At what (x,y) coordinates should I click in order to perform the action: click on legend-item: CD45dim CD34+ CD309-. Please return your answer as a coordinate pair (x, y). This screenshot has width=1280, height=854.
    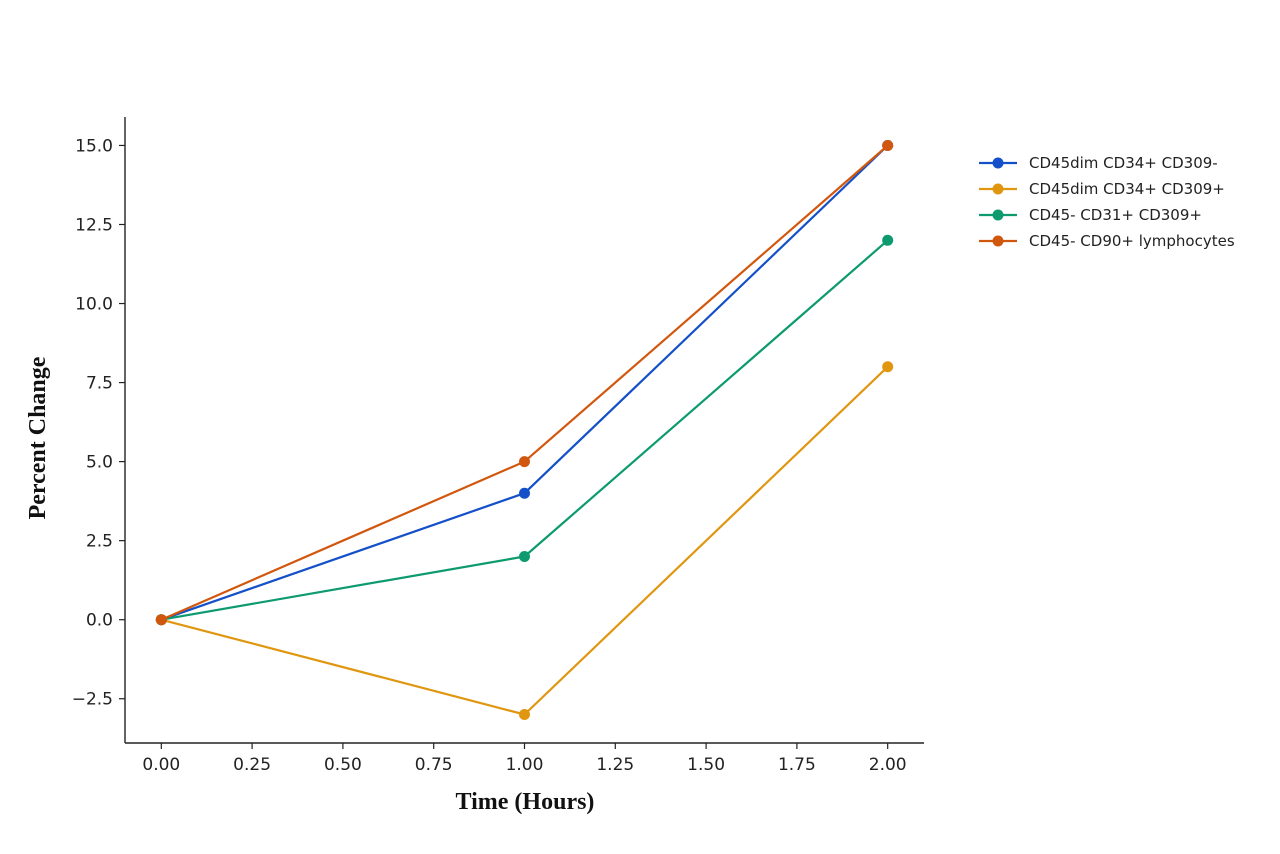
    Looking at the image, I should click on (1098, 163).